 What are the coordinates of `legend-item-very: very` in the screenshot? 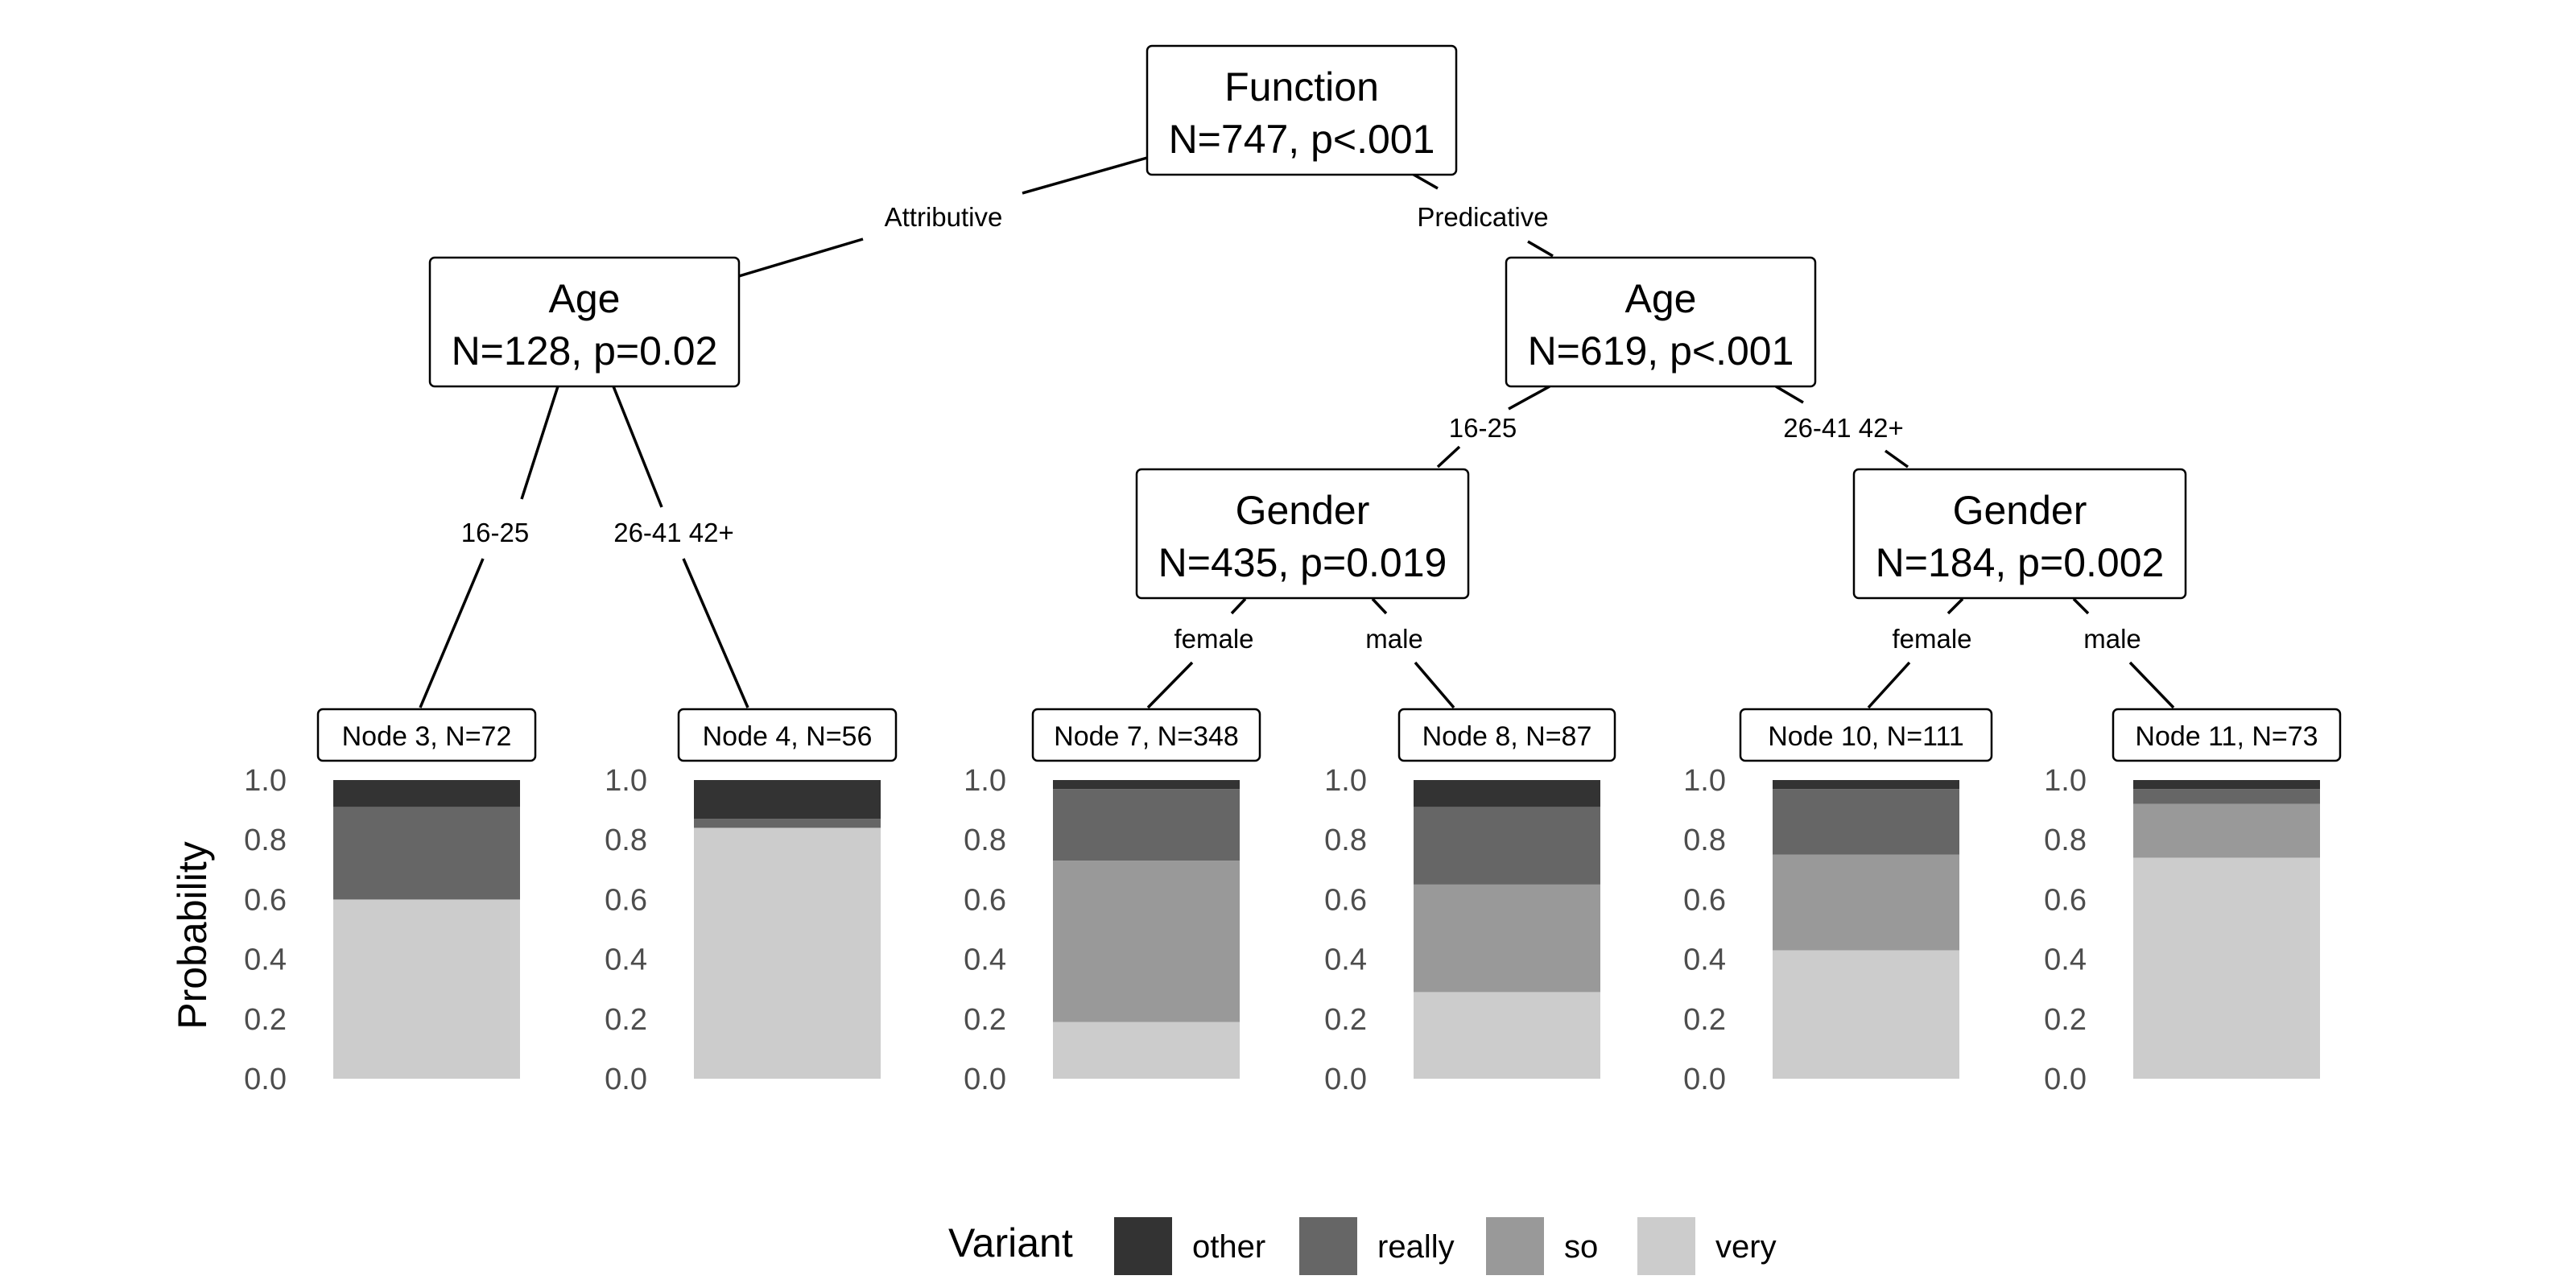 It's located at (1707, 1246).